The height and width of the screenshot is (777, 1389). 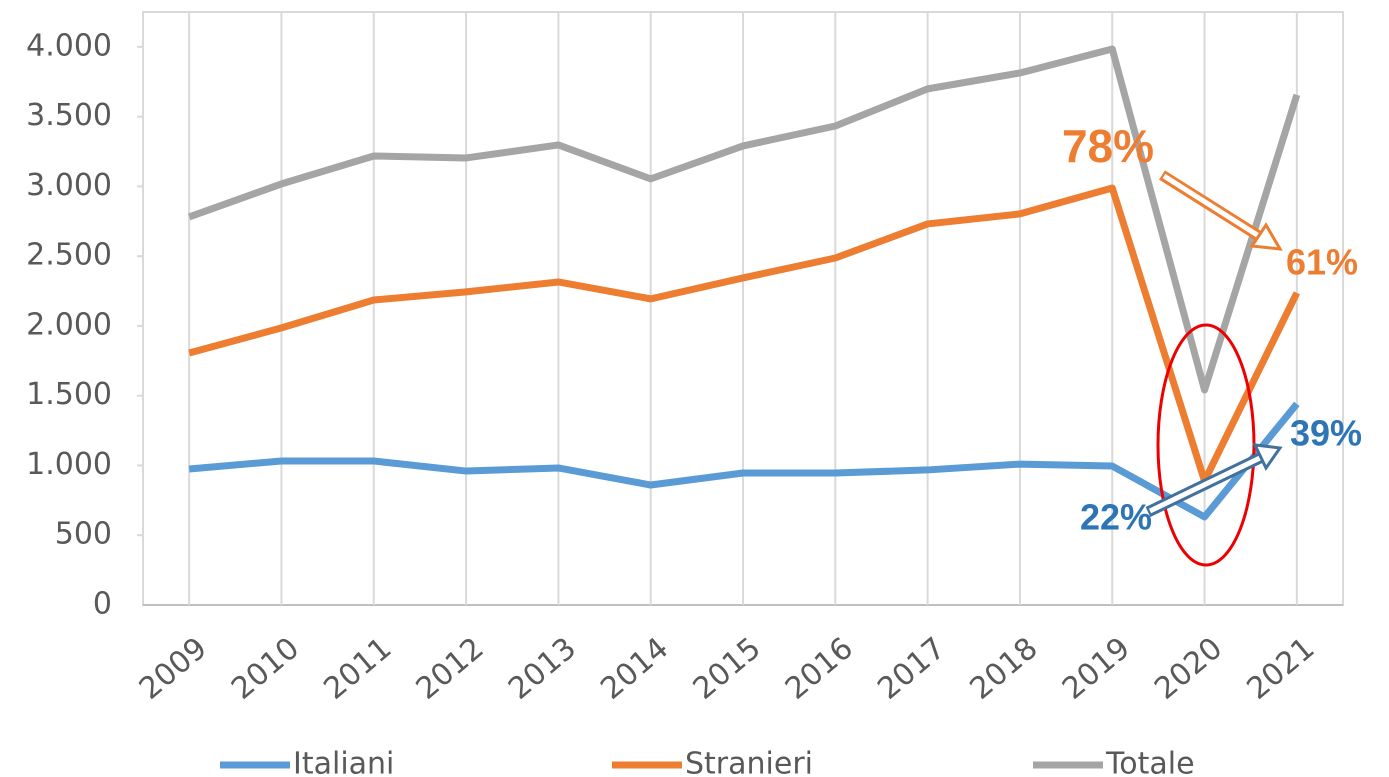 What do you see at coordinates (69, 255) in the screenshot?
I see `y-tick-label: 2.500` at bounding box center [69, 255].